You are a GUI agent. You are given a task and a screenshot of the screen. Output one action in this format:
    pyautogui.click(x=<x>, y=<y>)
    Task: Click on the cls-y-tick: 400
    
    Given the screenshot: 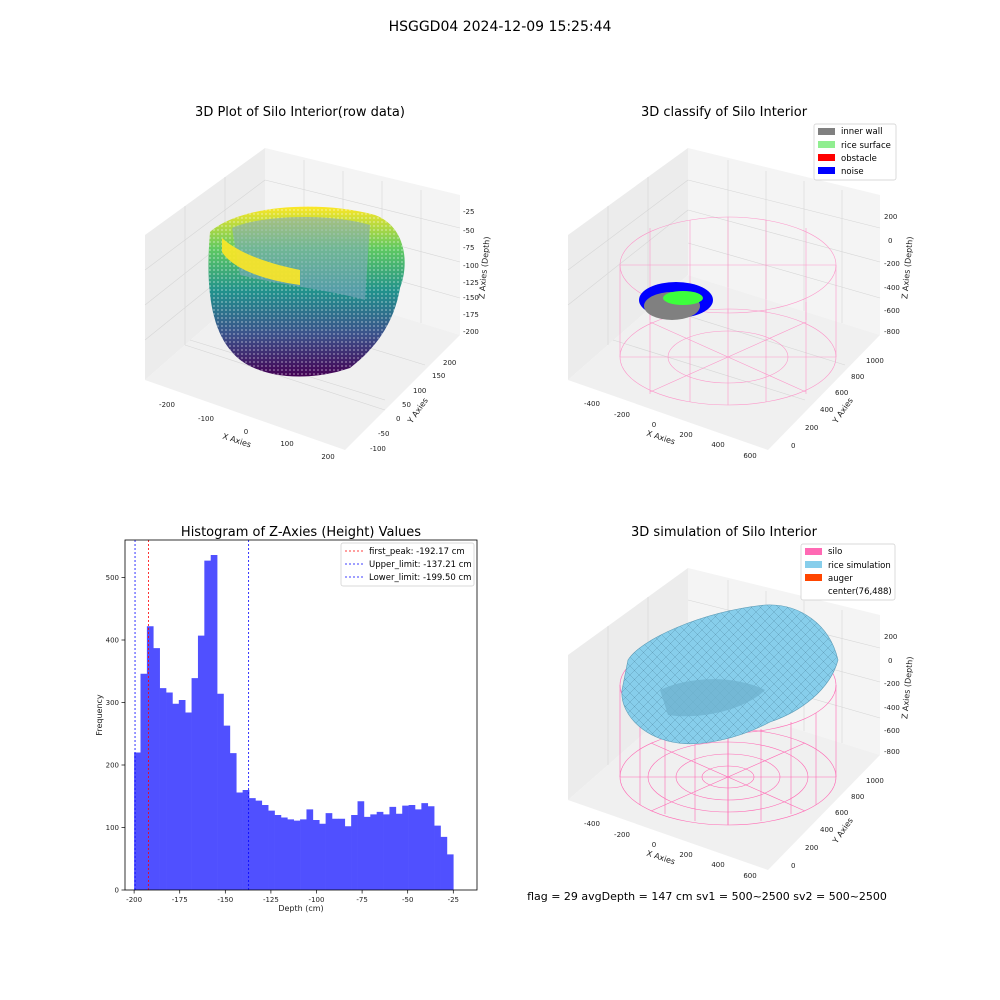 What is the action you would take?
    pyautogui.click(x=826, y=410)
    